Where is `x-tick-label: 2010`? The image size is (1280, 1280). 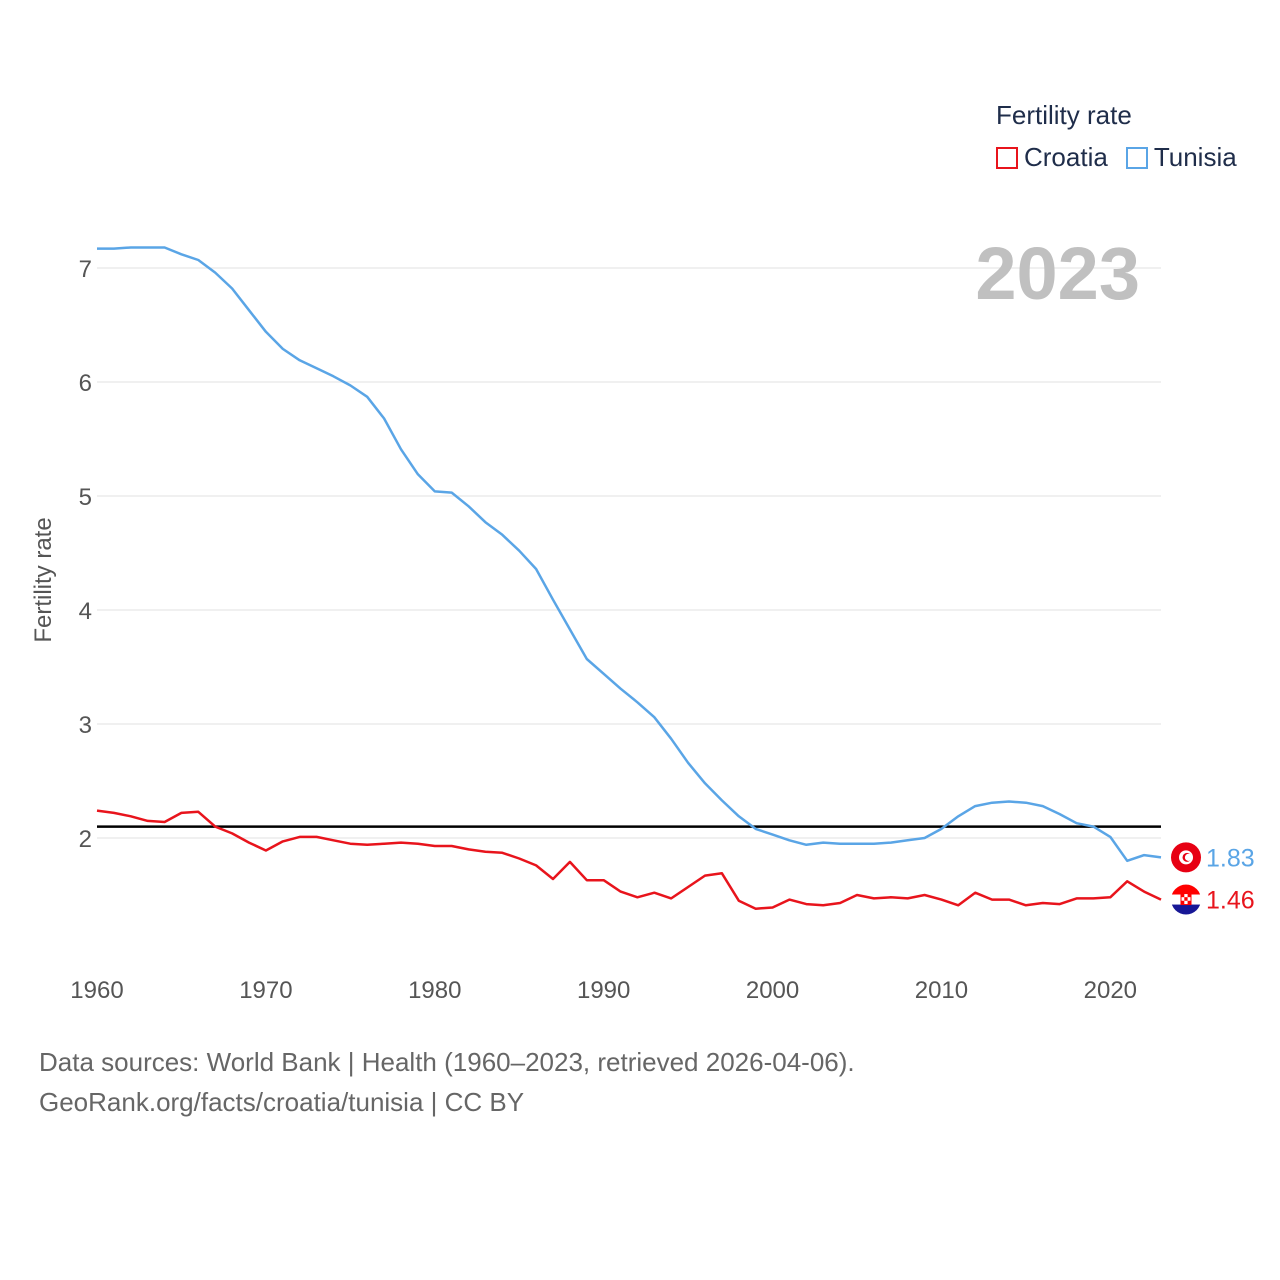
x-tick-label: 2010 is located at coordinates (941, 990).